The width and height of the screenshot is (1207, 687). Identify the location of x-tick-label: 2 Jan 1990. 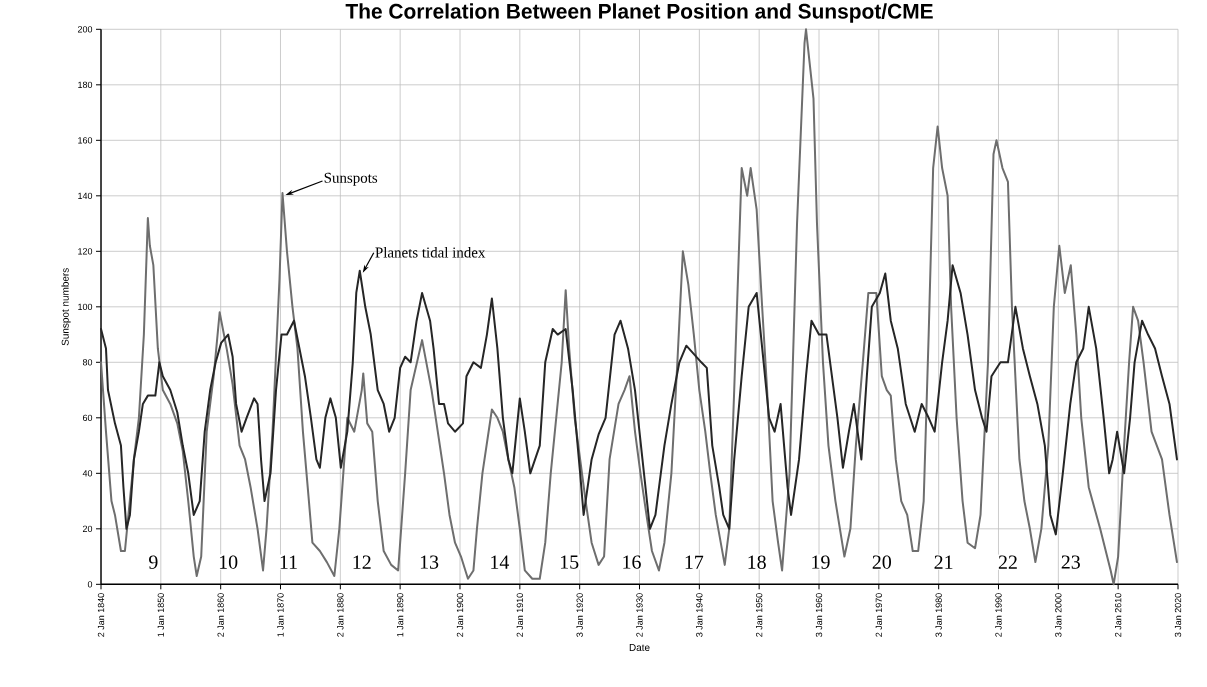
(998, 615).